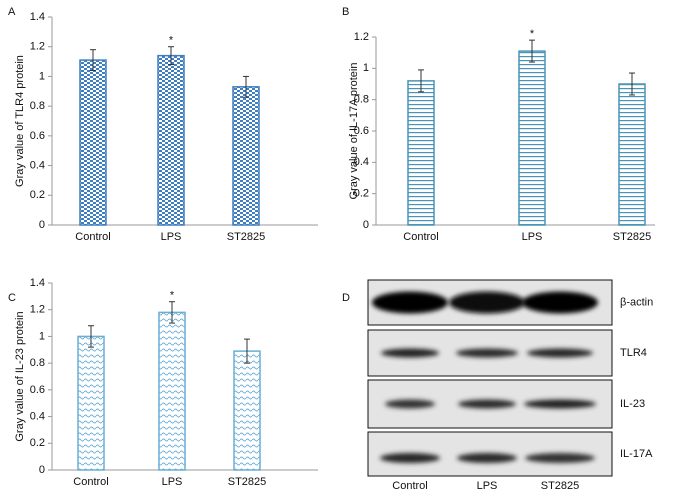 The width and height of the screenshot is (677, 494). I want to click on blot-lane-label: Control, so click(409, 486).